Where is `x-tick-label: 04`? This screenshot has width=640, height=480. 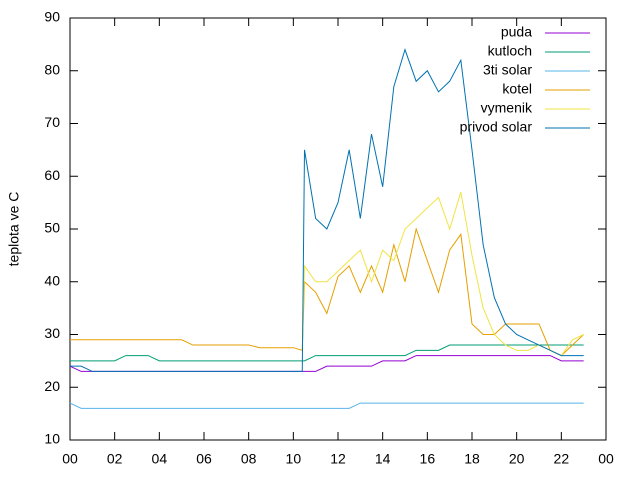
x-tick-label: 04 is located at coordinates (160, 459).